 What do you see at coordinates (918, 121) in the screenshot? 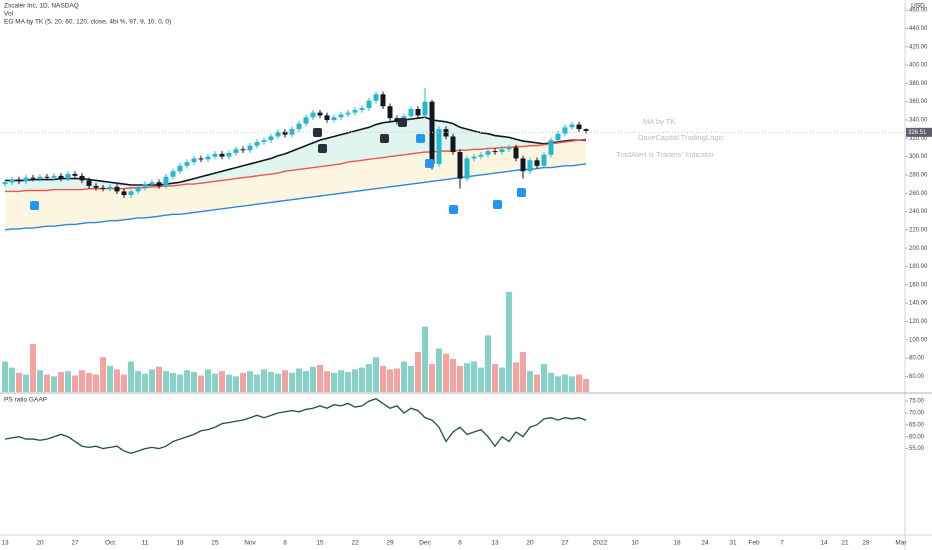
I see `y-tick-label: 340.00` at bounding box center [918, 121].